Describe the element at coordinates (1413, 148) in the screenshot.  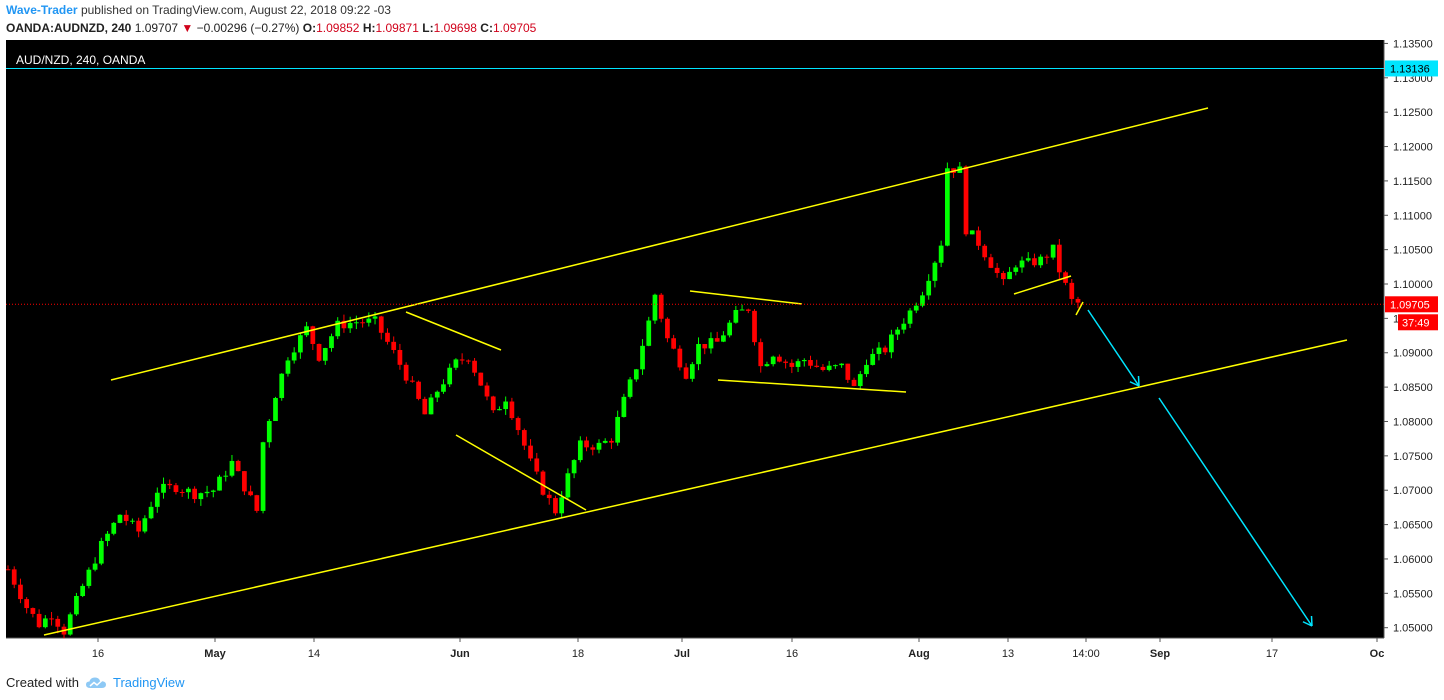
I see `y-tick-label: 1.12000` at that location.